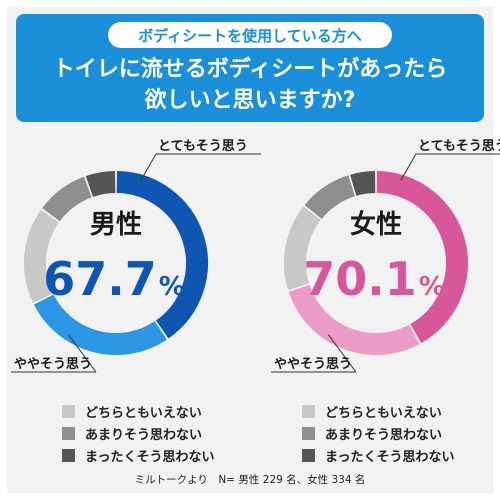 This screenshot has height=500, width=500. I want to click on female-center-value: 70.1%, so click(374, 279).